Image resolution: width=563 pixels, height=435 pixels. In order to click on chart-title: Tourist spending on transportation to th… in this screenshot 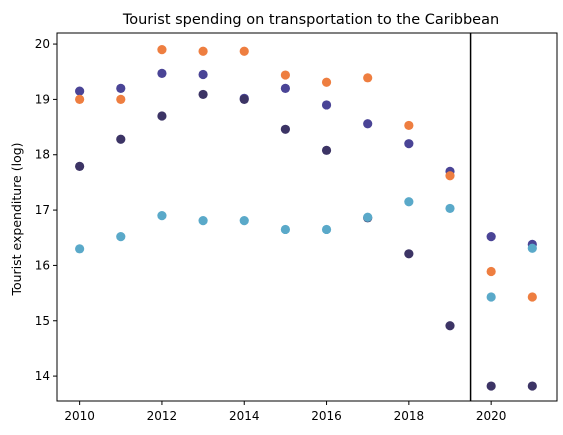, I will do `click(310, 20)`.